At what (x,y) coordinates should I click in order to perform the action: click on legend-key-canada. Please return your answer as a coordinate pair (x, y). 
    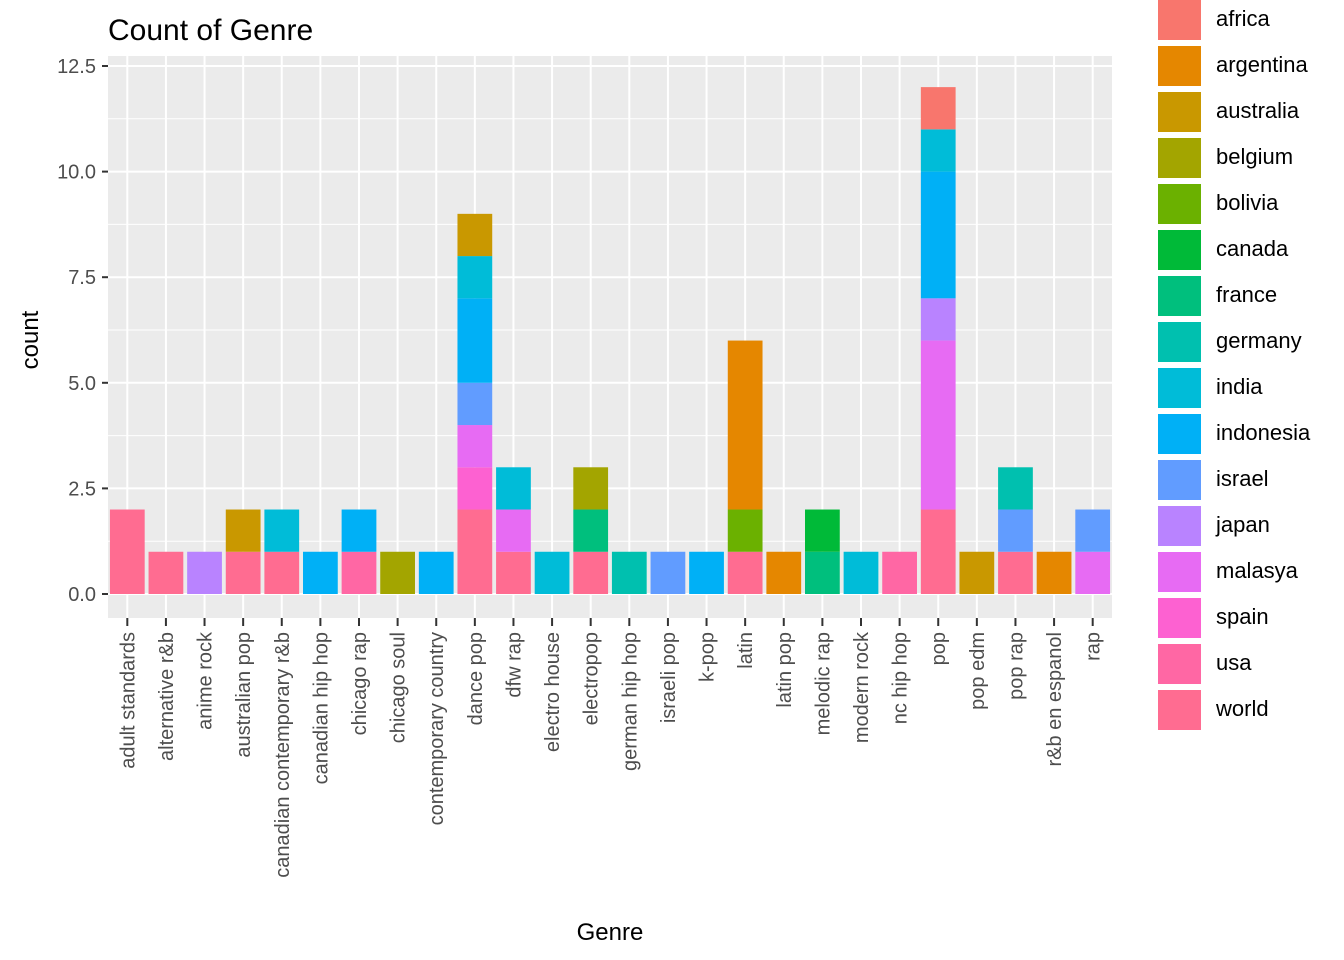
    Looking at the image, I should click on (1179, 250).